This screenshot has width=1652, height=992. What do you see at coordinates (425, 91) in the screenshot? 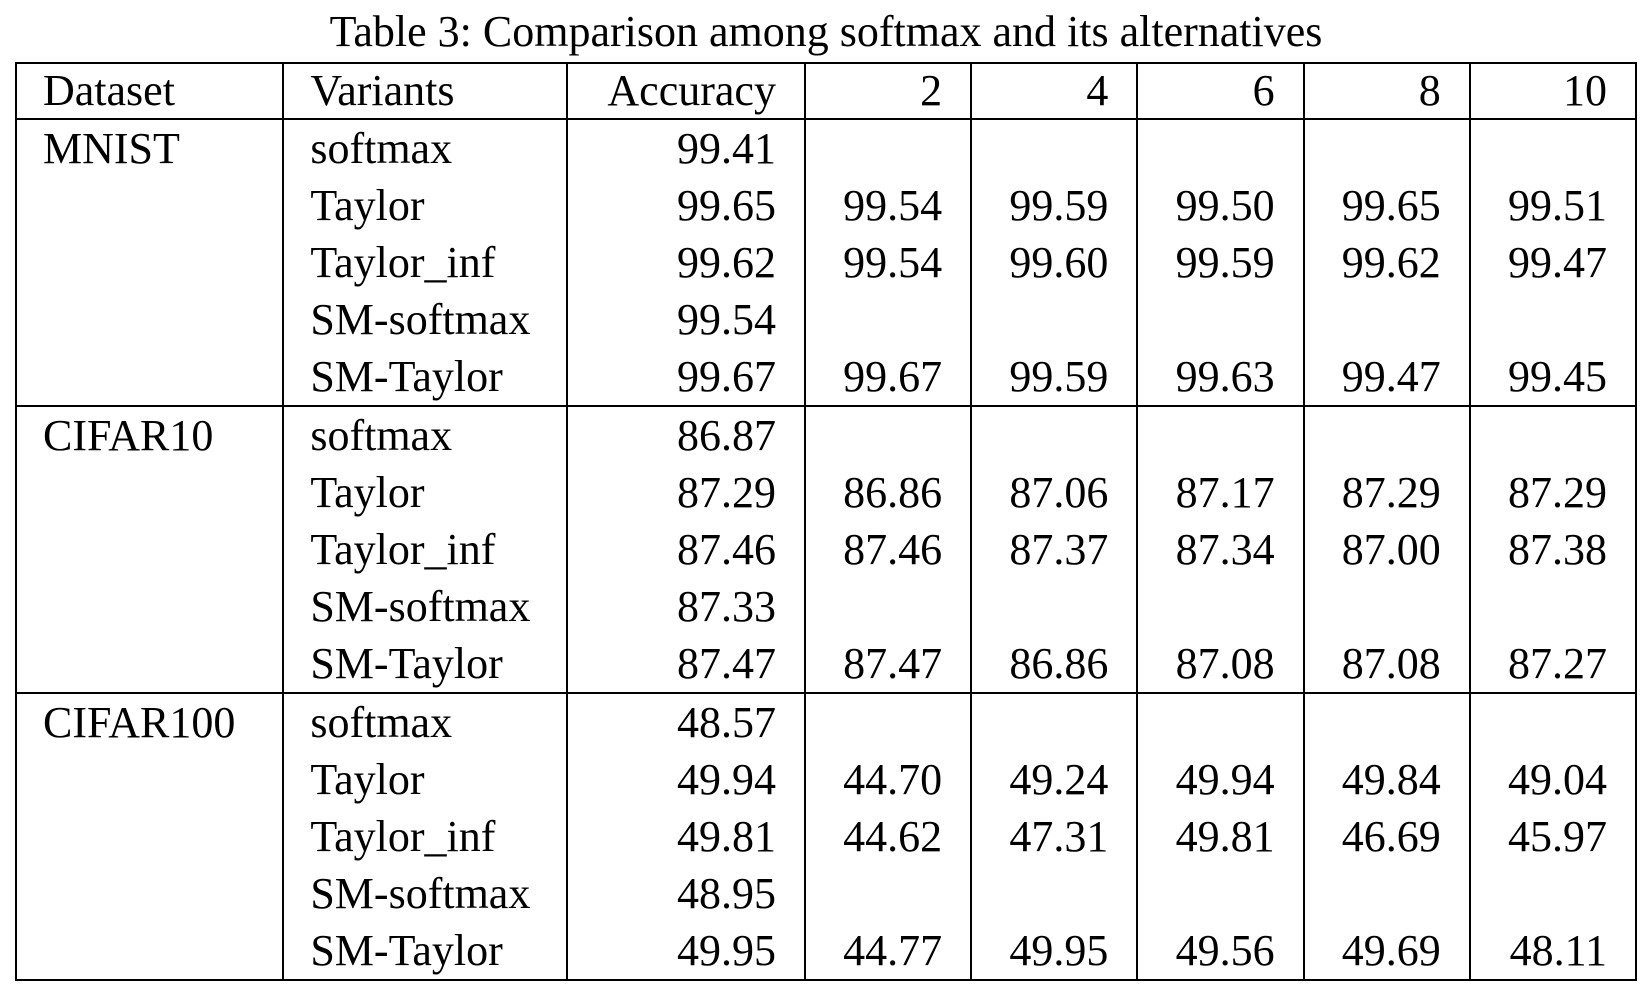
I see `header-variants: Variants` at bounding box center [425, 91].